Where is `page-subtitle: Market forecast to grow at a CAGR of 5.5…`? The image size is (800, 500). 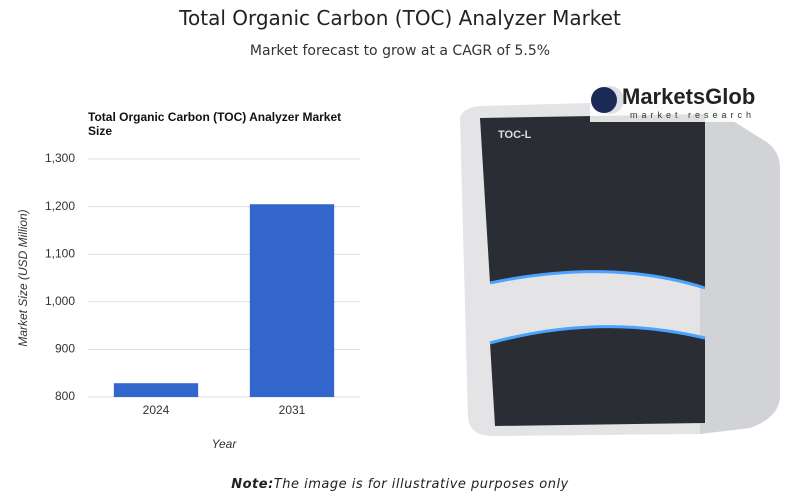
page-subtitle: Market forecast to grow at a CAGR of 5.5… is located at coordinates (400, 51).